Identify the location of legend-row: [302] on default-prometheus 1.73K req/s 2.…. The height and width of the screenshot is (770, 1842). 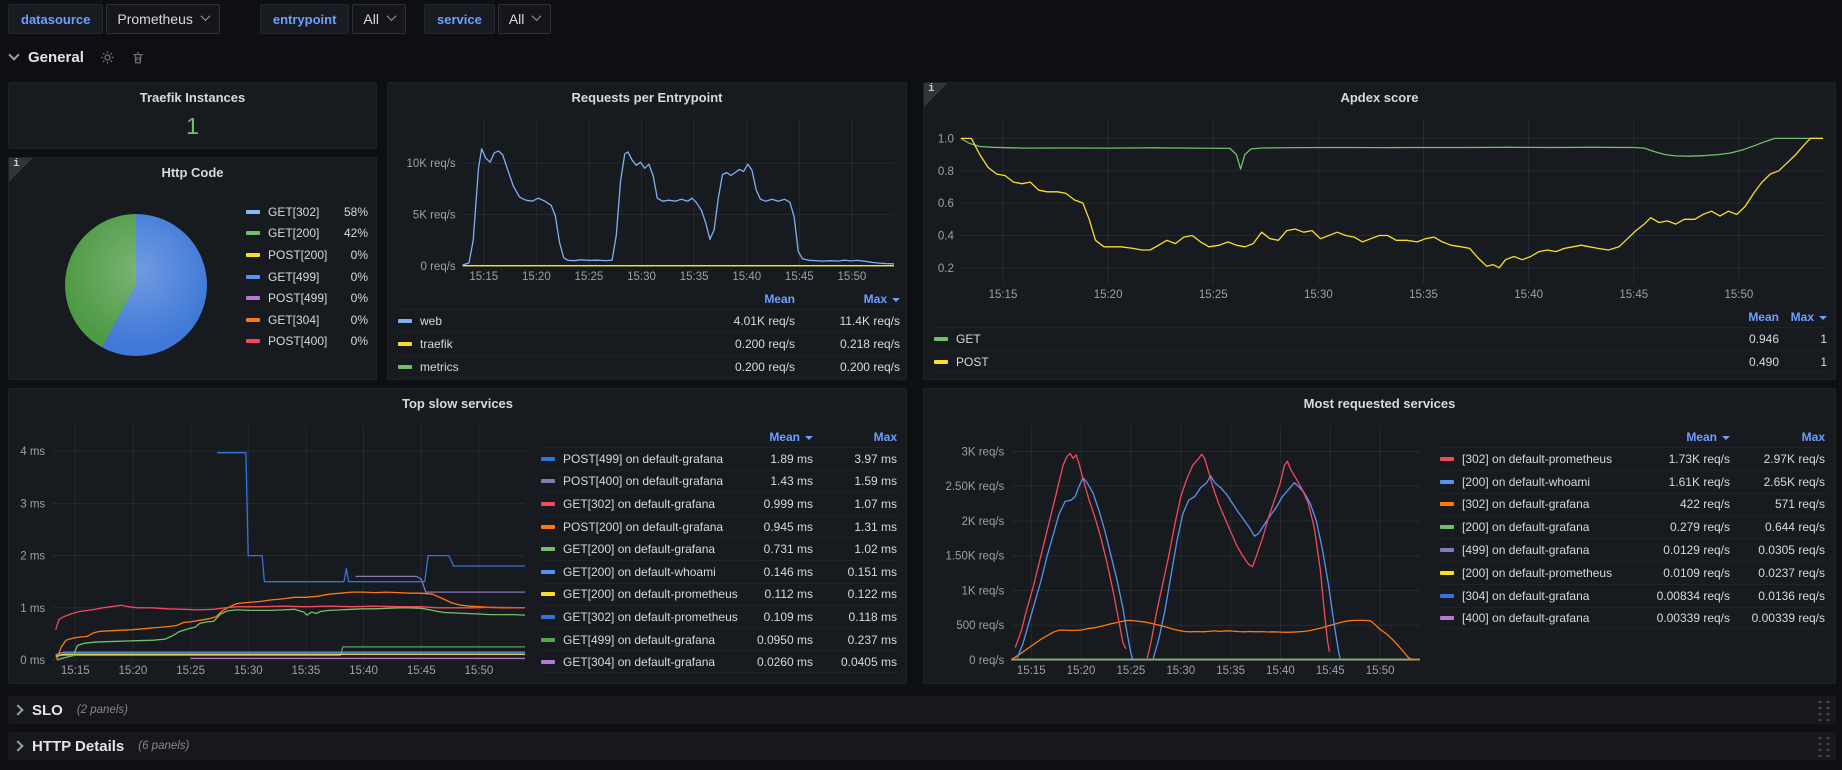
(1632, 458).